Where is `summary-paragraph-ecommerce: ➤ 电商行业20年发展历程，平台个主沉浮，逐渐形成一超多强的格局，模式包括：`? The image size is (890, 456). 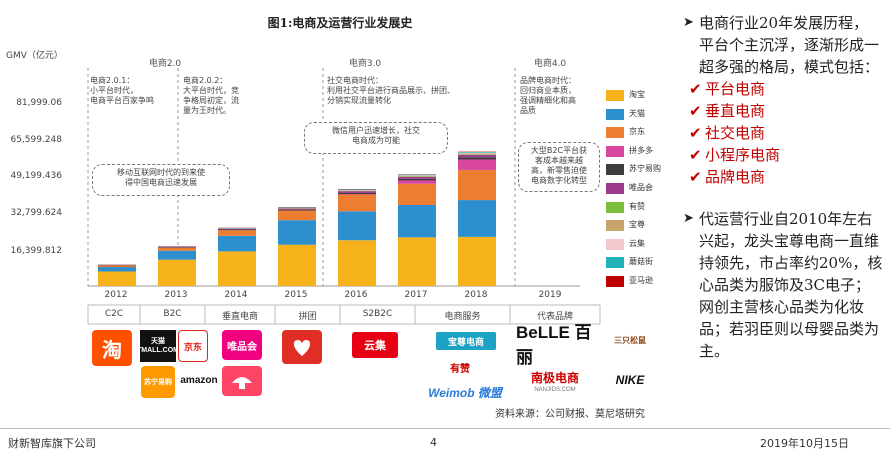 summary-paragraph-ecommerce: ➤ 电商行业20年发展历程，平台个主沉浮，逐渐形成一超多强的格局，模式包括： is located at coordinates (783, 45).